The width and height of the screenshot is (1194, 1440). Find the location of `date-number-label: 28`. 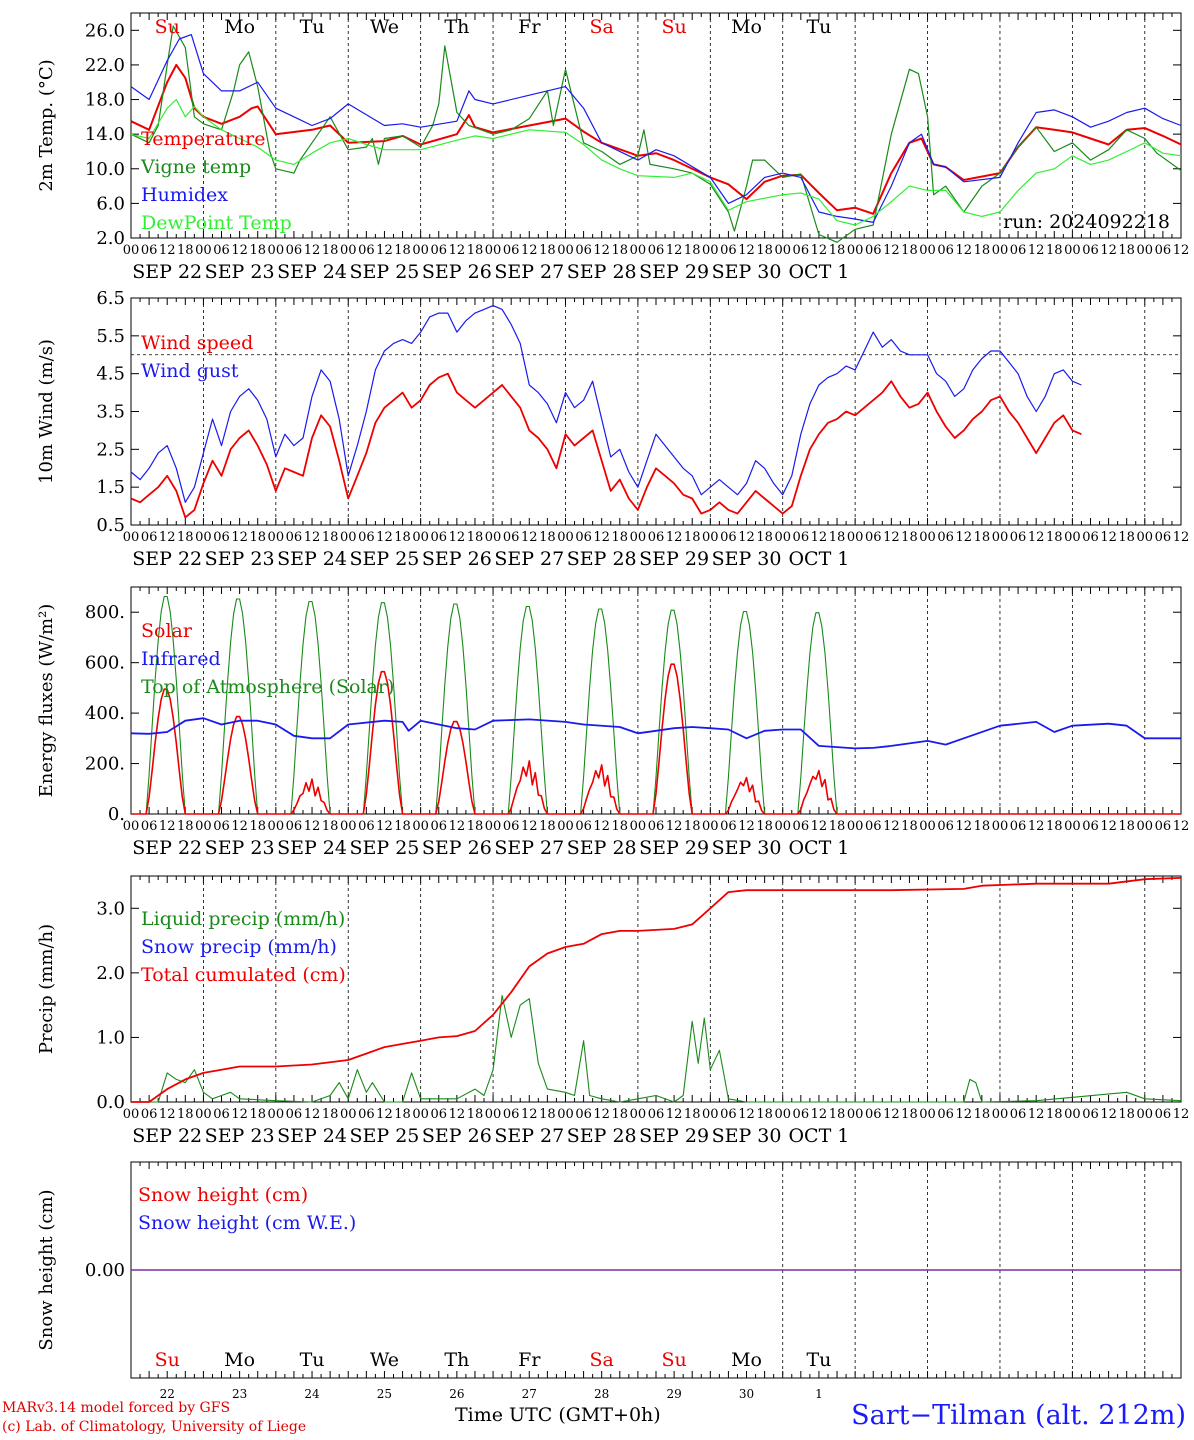

date-number-label: 28 is located at coordinates (601, 1394).